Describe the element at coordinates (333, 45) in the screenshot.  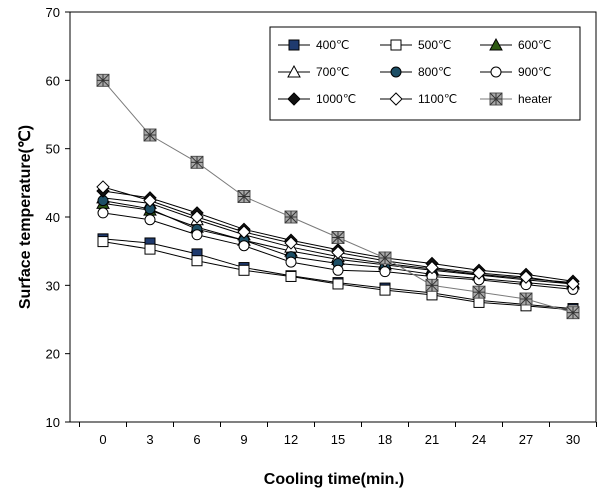
I see `legend-label: 400℃` at that location.